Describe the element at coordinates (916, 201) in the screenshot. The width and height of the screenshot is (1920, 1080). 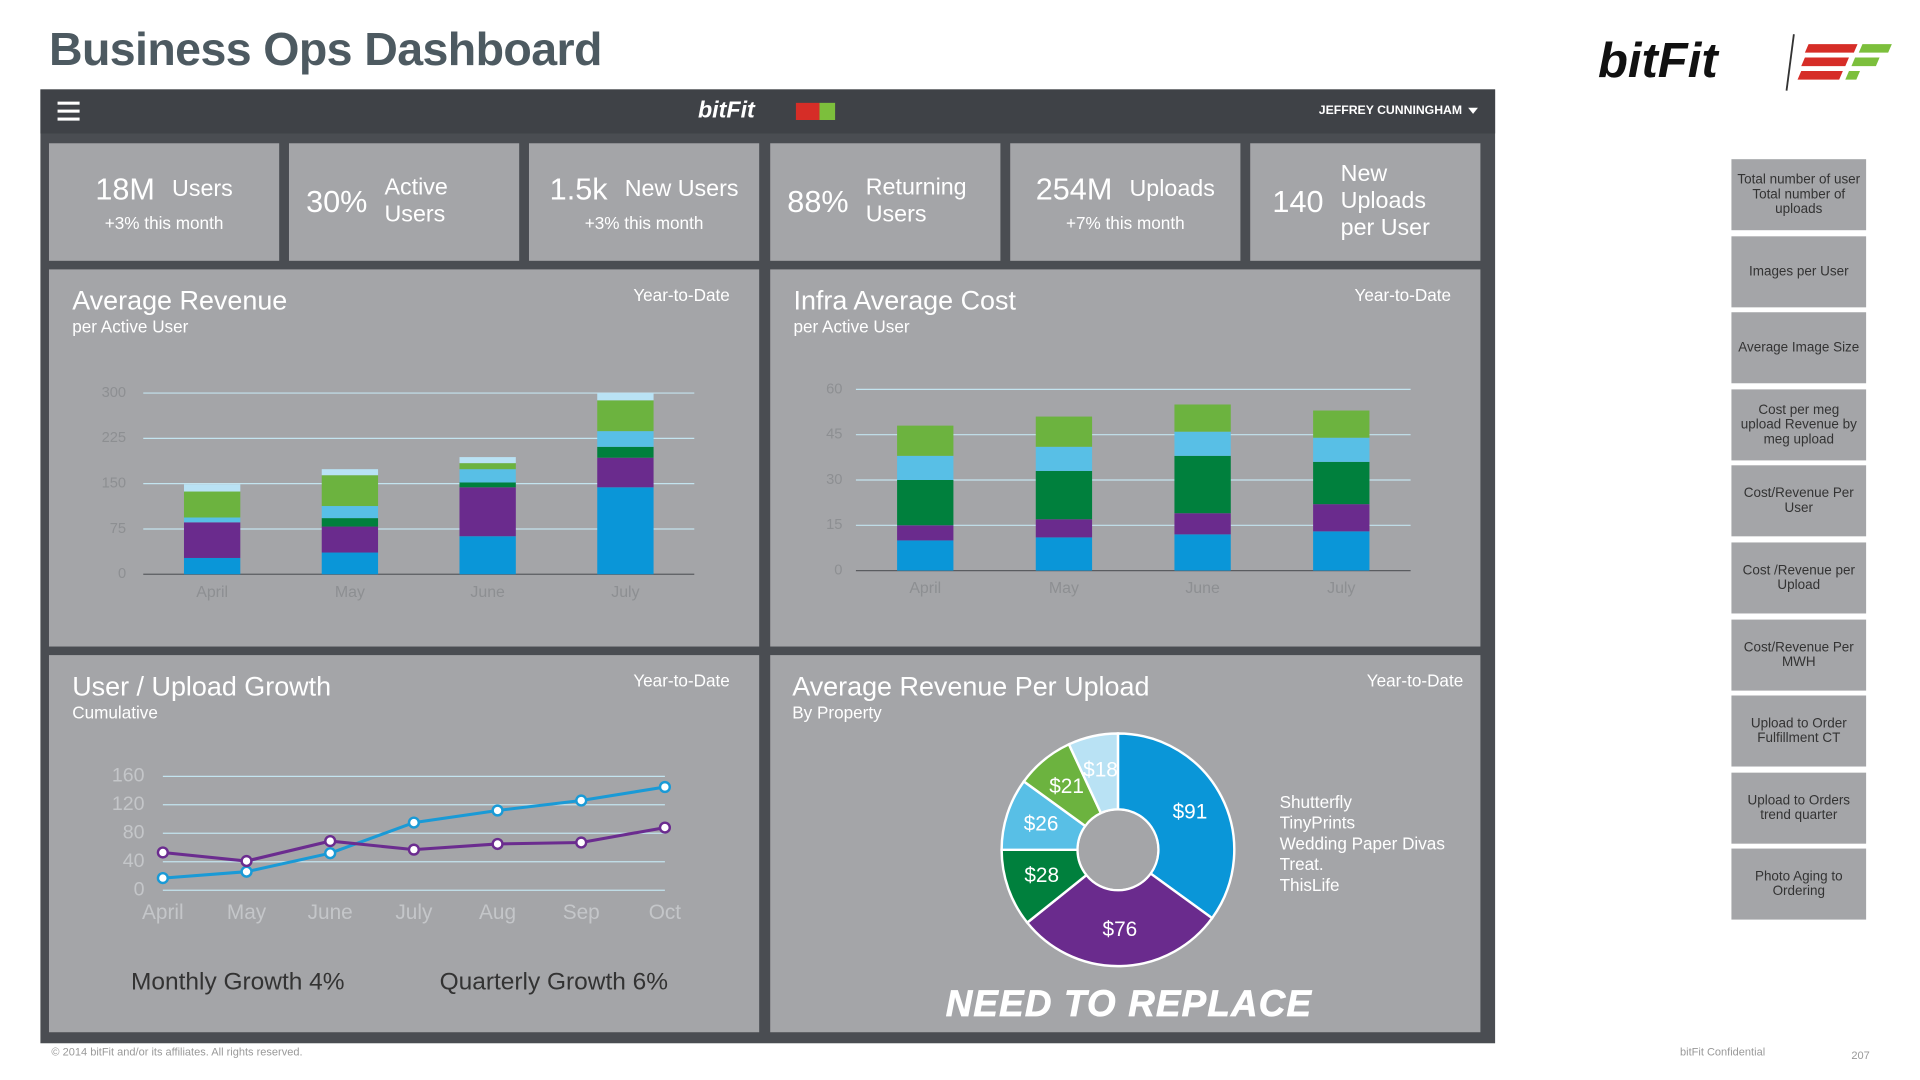
I see `kpi-label: Returning Users` at that location.